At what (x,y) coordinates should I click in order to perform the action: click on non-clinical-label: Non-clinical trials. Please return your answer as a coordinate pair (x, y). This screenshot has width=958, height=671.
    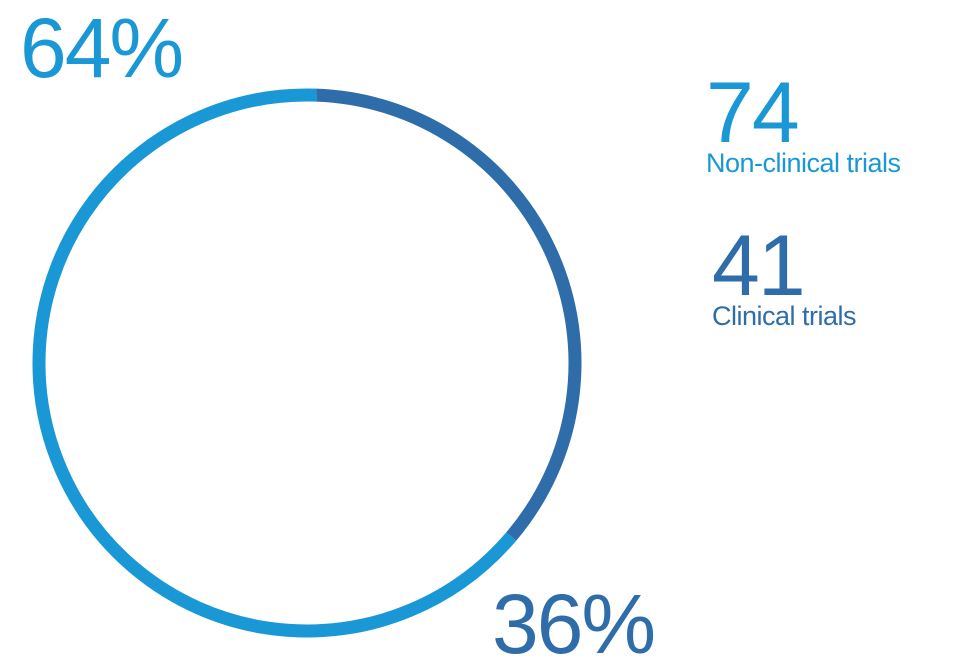
    Looking at the image, I should click on (803, 163).